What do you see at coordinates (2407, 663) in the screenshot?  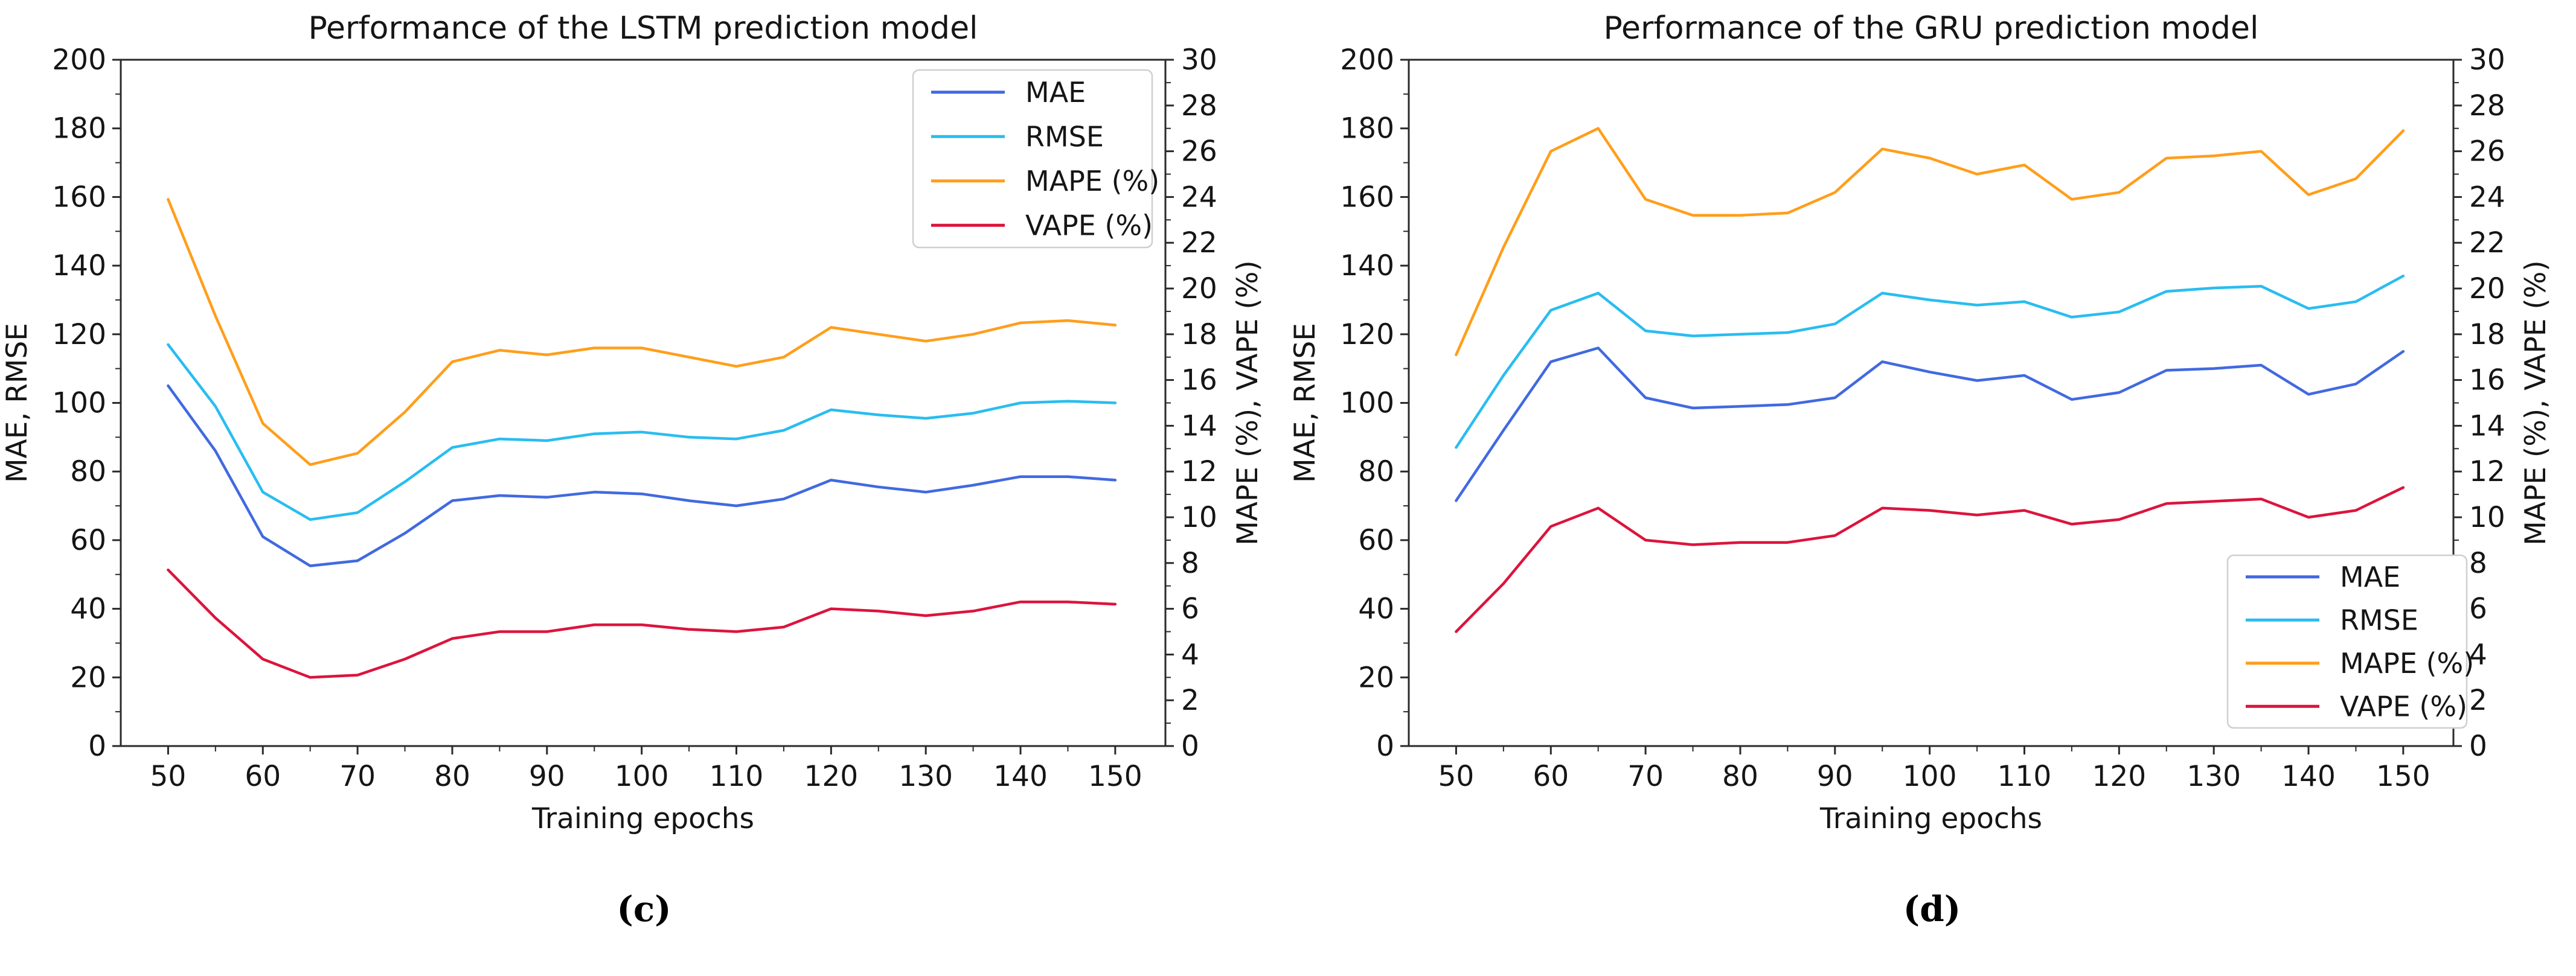 I see `legend-label-mape: MAPE (%)` at bounding box center [2407, 663].